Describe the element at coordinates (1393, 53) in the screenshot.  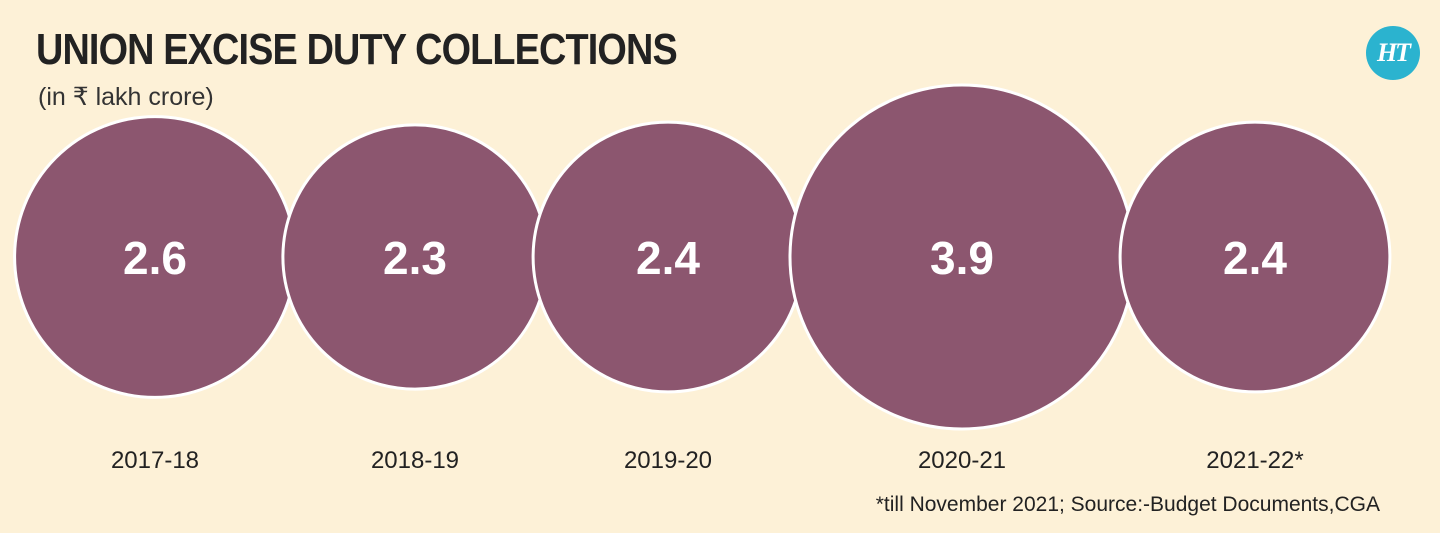
I see `ht-logo: HT` at that location.